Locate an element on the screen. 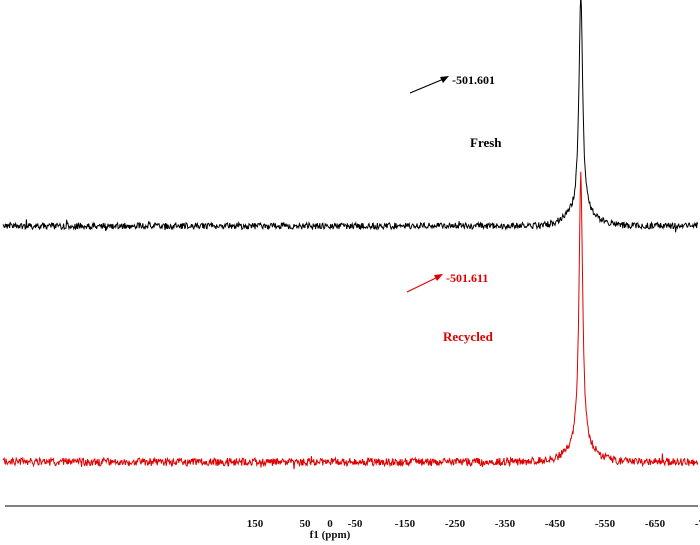  recycled-peak-arrowhead is located at coordinates (438, 277).